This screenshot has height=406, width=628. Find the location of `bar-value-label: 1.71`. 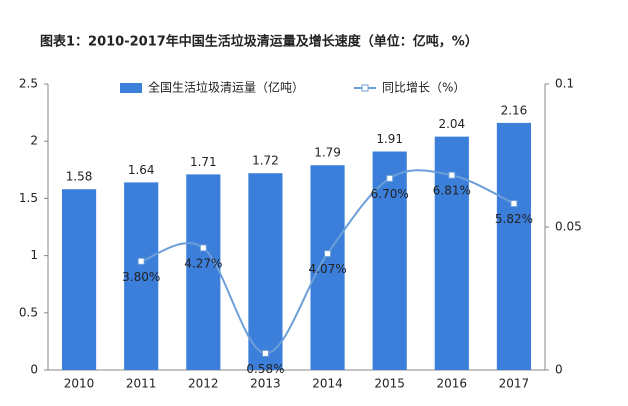

bar-value-label: 1.71 is located at coordinates (203, 162).